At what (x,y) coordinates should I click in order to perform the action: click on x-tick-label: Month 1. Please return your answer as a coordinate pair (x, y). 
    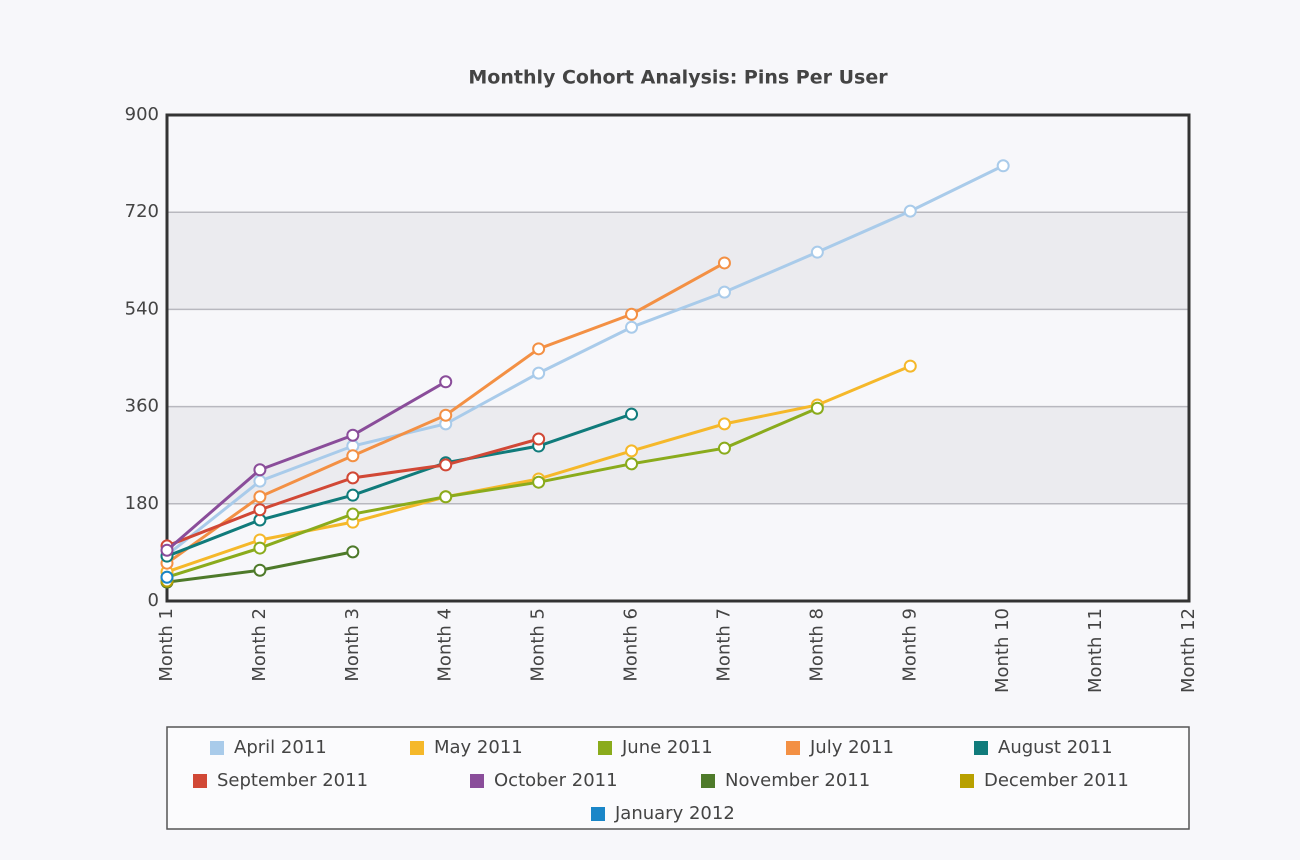
    Looking at the image, I should click on (166, 645).